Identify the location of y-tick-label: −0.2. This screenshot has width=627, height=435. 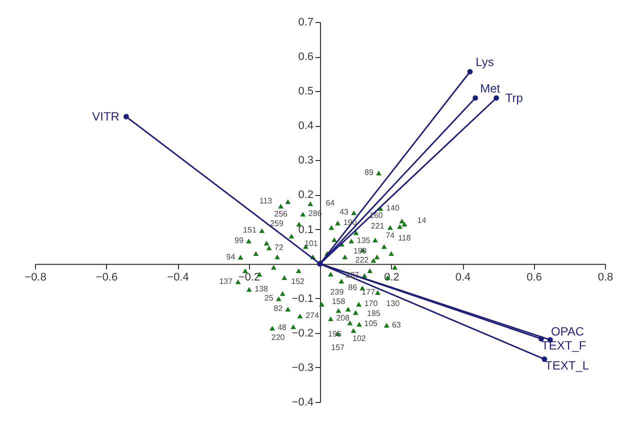
(303, 333).